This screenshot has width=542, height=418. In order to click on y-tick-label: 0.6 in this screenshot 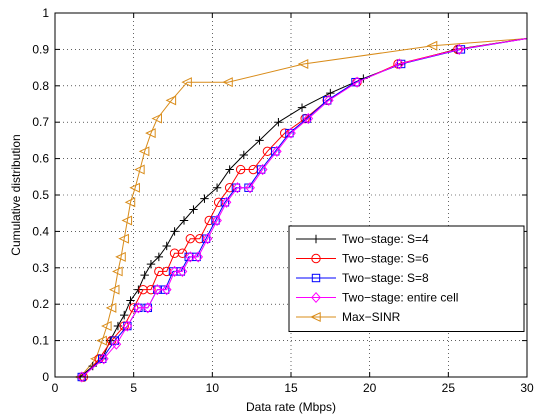, I will do `click(40, 159)`.